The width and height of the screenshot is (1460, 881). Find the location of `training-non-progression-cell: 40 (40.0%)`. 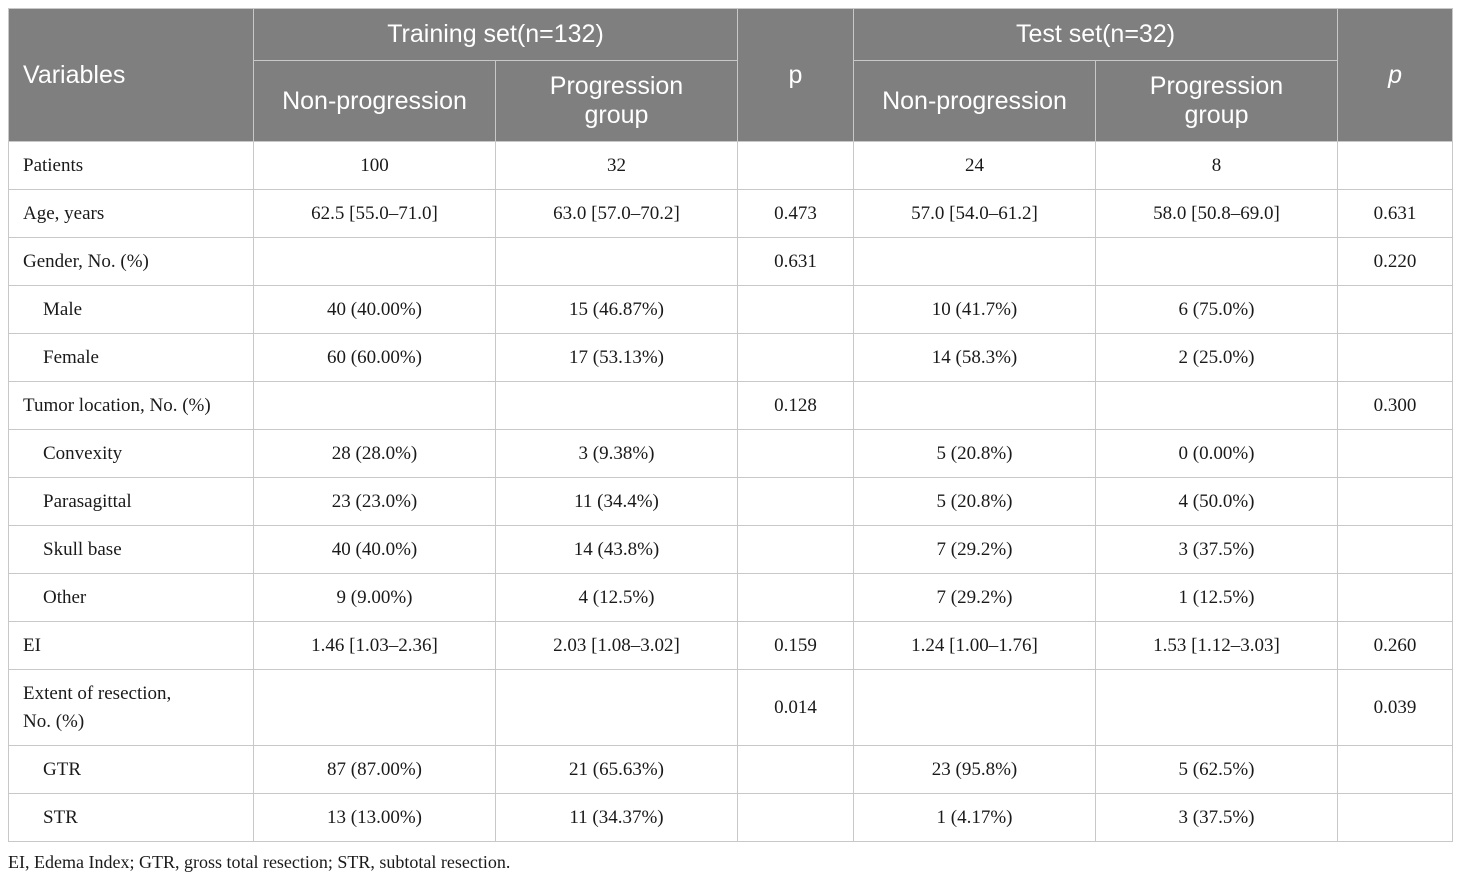

training-non-progression-cell: 40 (40.0%) is located at coordinates (374, 549).